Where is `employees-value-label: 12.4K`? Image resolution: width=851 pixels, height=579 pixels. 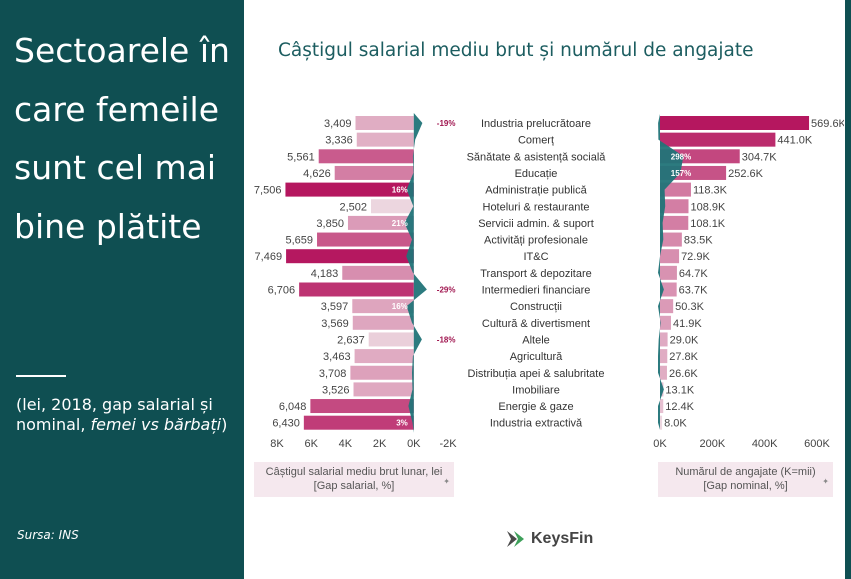 employees-value-label: 12.4K is located at coordinates (679, 407).